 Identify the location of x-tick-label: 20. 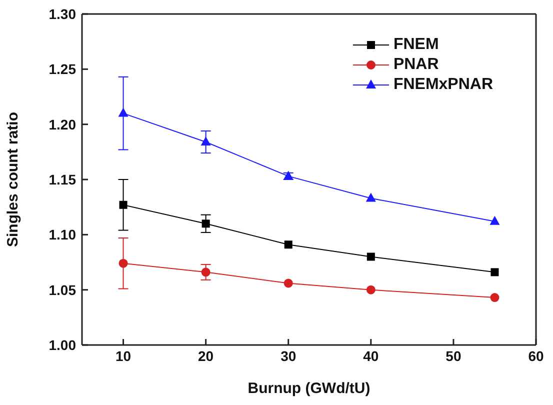
(206, 356).